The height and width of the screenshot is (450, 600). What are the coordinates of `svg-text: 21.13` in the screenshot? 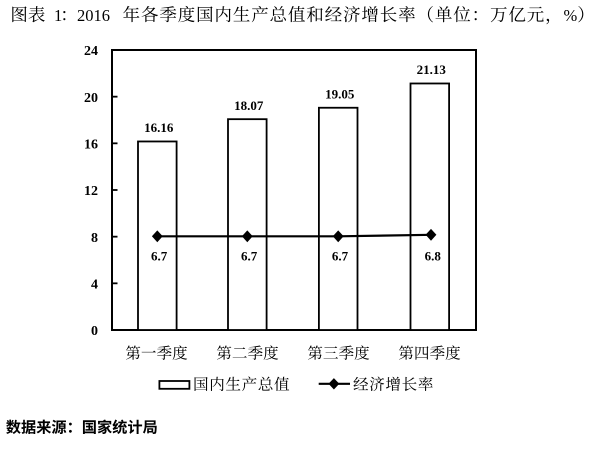 It's located at (432, 69).